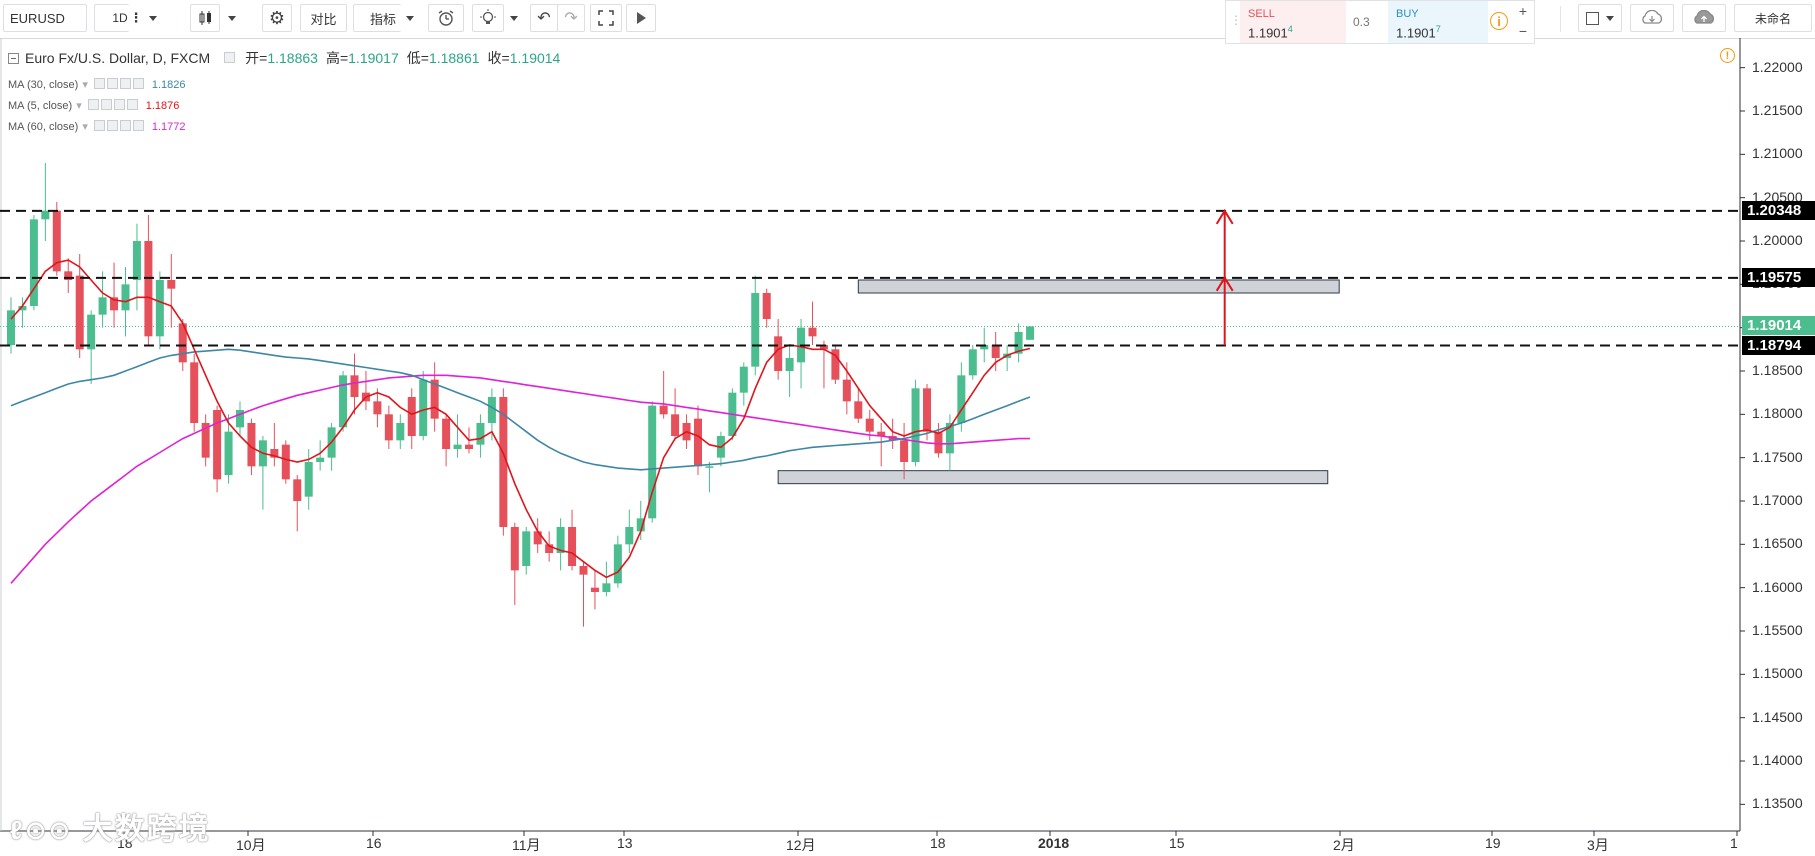  What do you see at coordinates (454, 58) in the screenshot?
I see `low-value: 1.18861` at bounding box center [454, 58].